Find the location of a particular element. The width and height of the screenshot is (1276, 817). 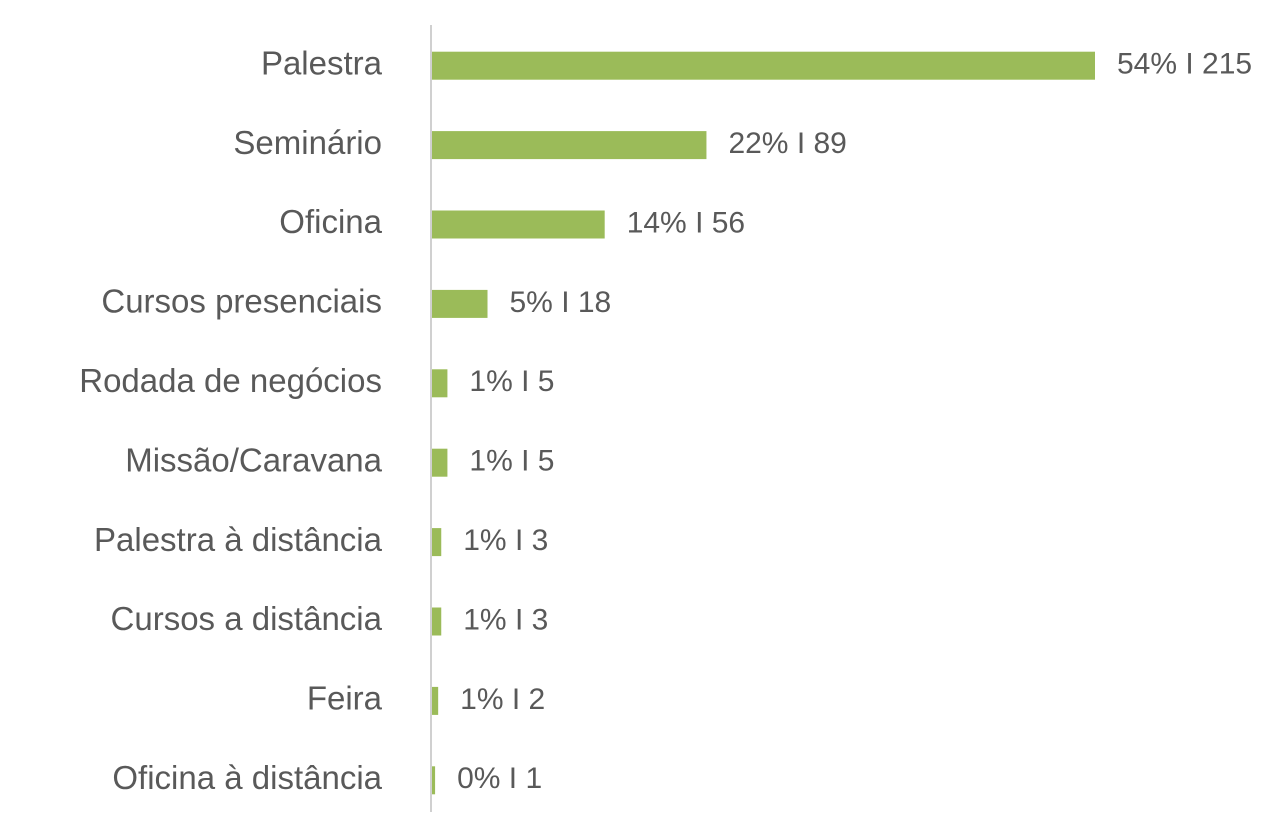

data-label: 5% I 18 is located at coordinates (561, 302).